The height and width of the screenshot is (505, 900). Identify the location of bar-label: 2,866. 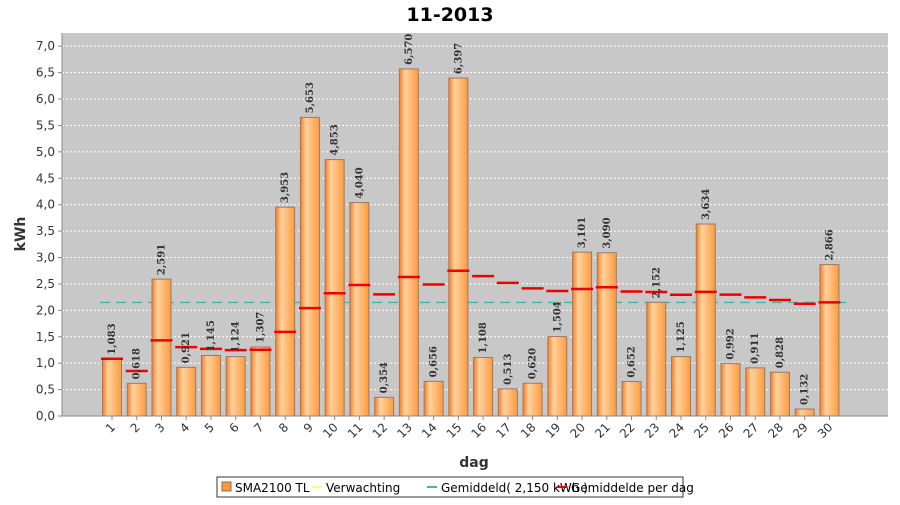
(829, 244).